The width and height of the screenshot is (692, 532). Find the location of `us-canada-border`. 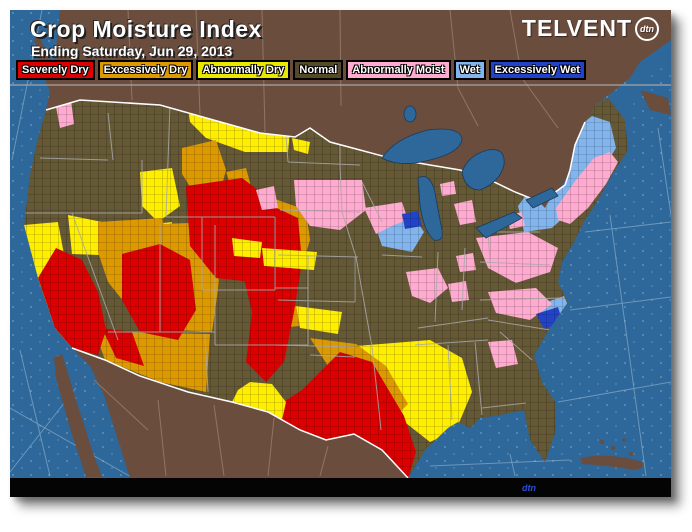

us-canada-border is located at coordinates (315, 149).